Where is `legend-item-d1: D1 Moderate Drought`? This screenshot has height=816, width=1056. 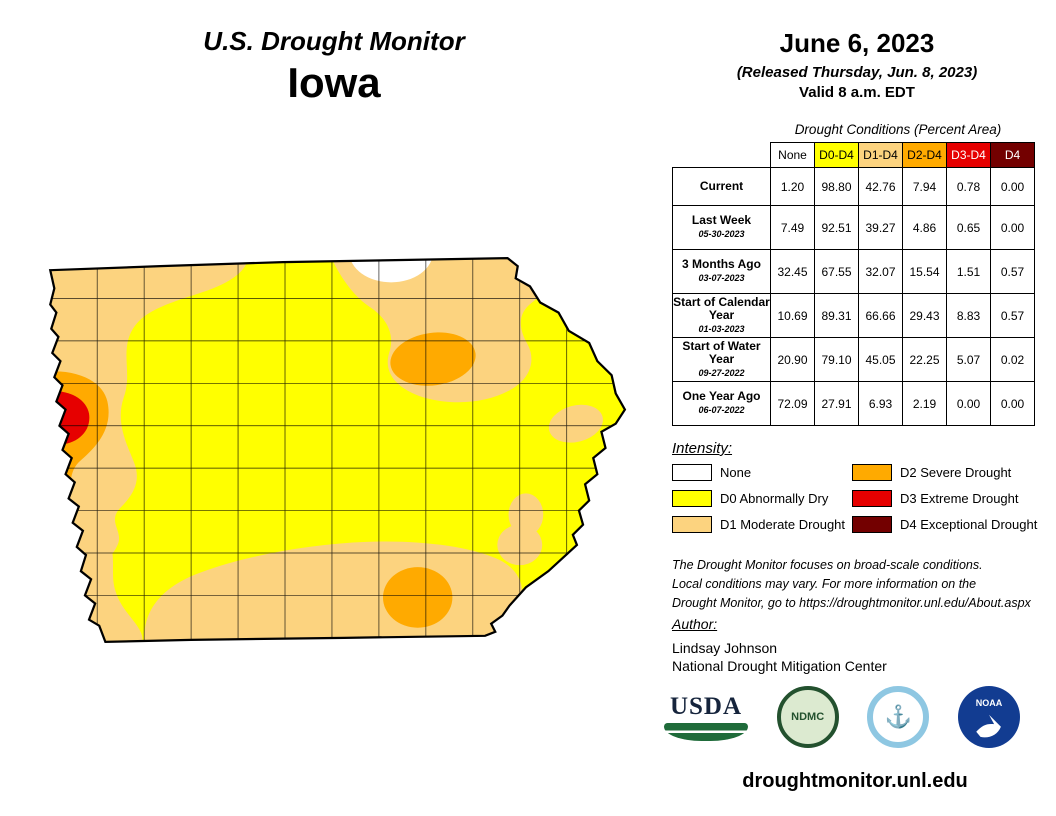 legend-item-d1: D1 Moderate Drought is located at coordinates (762, 524).